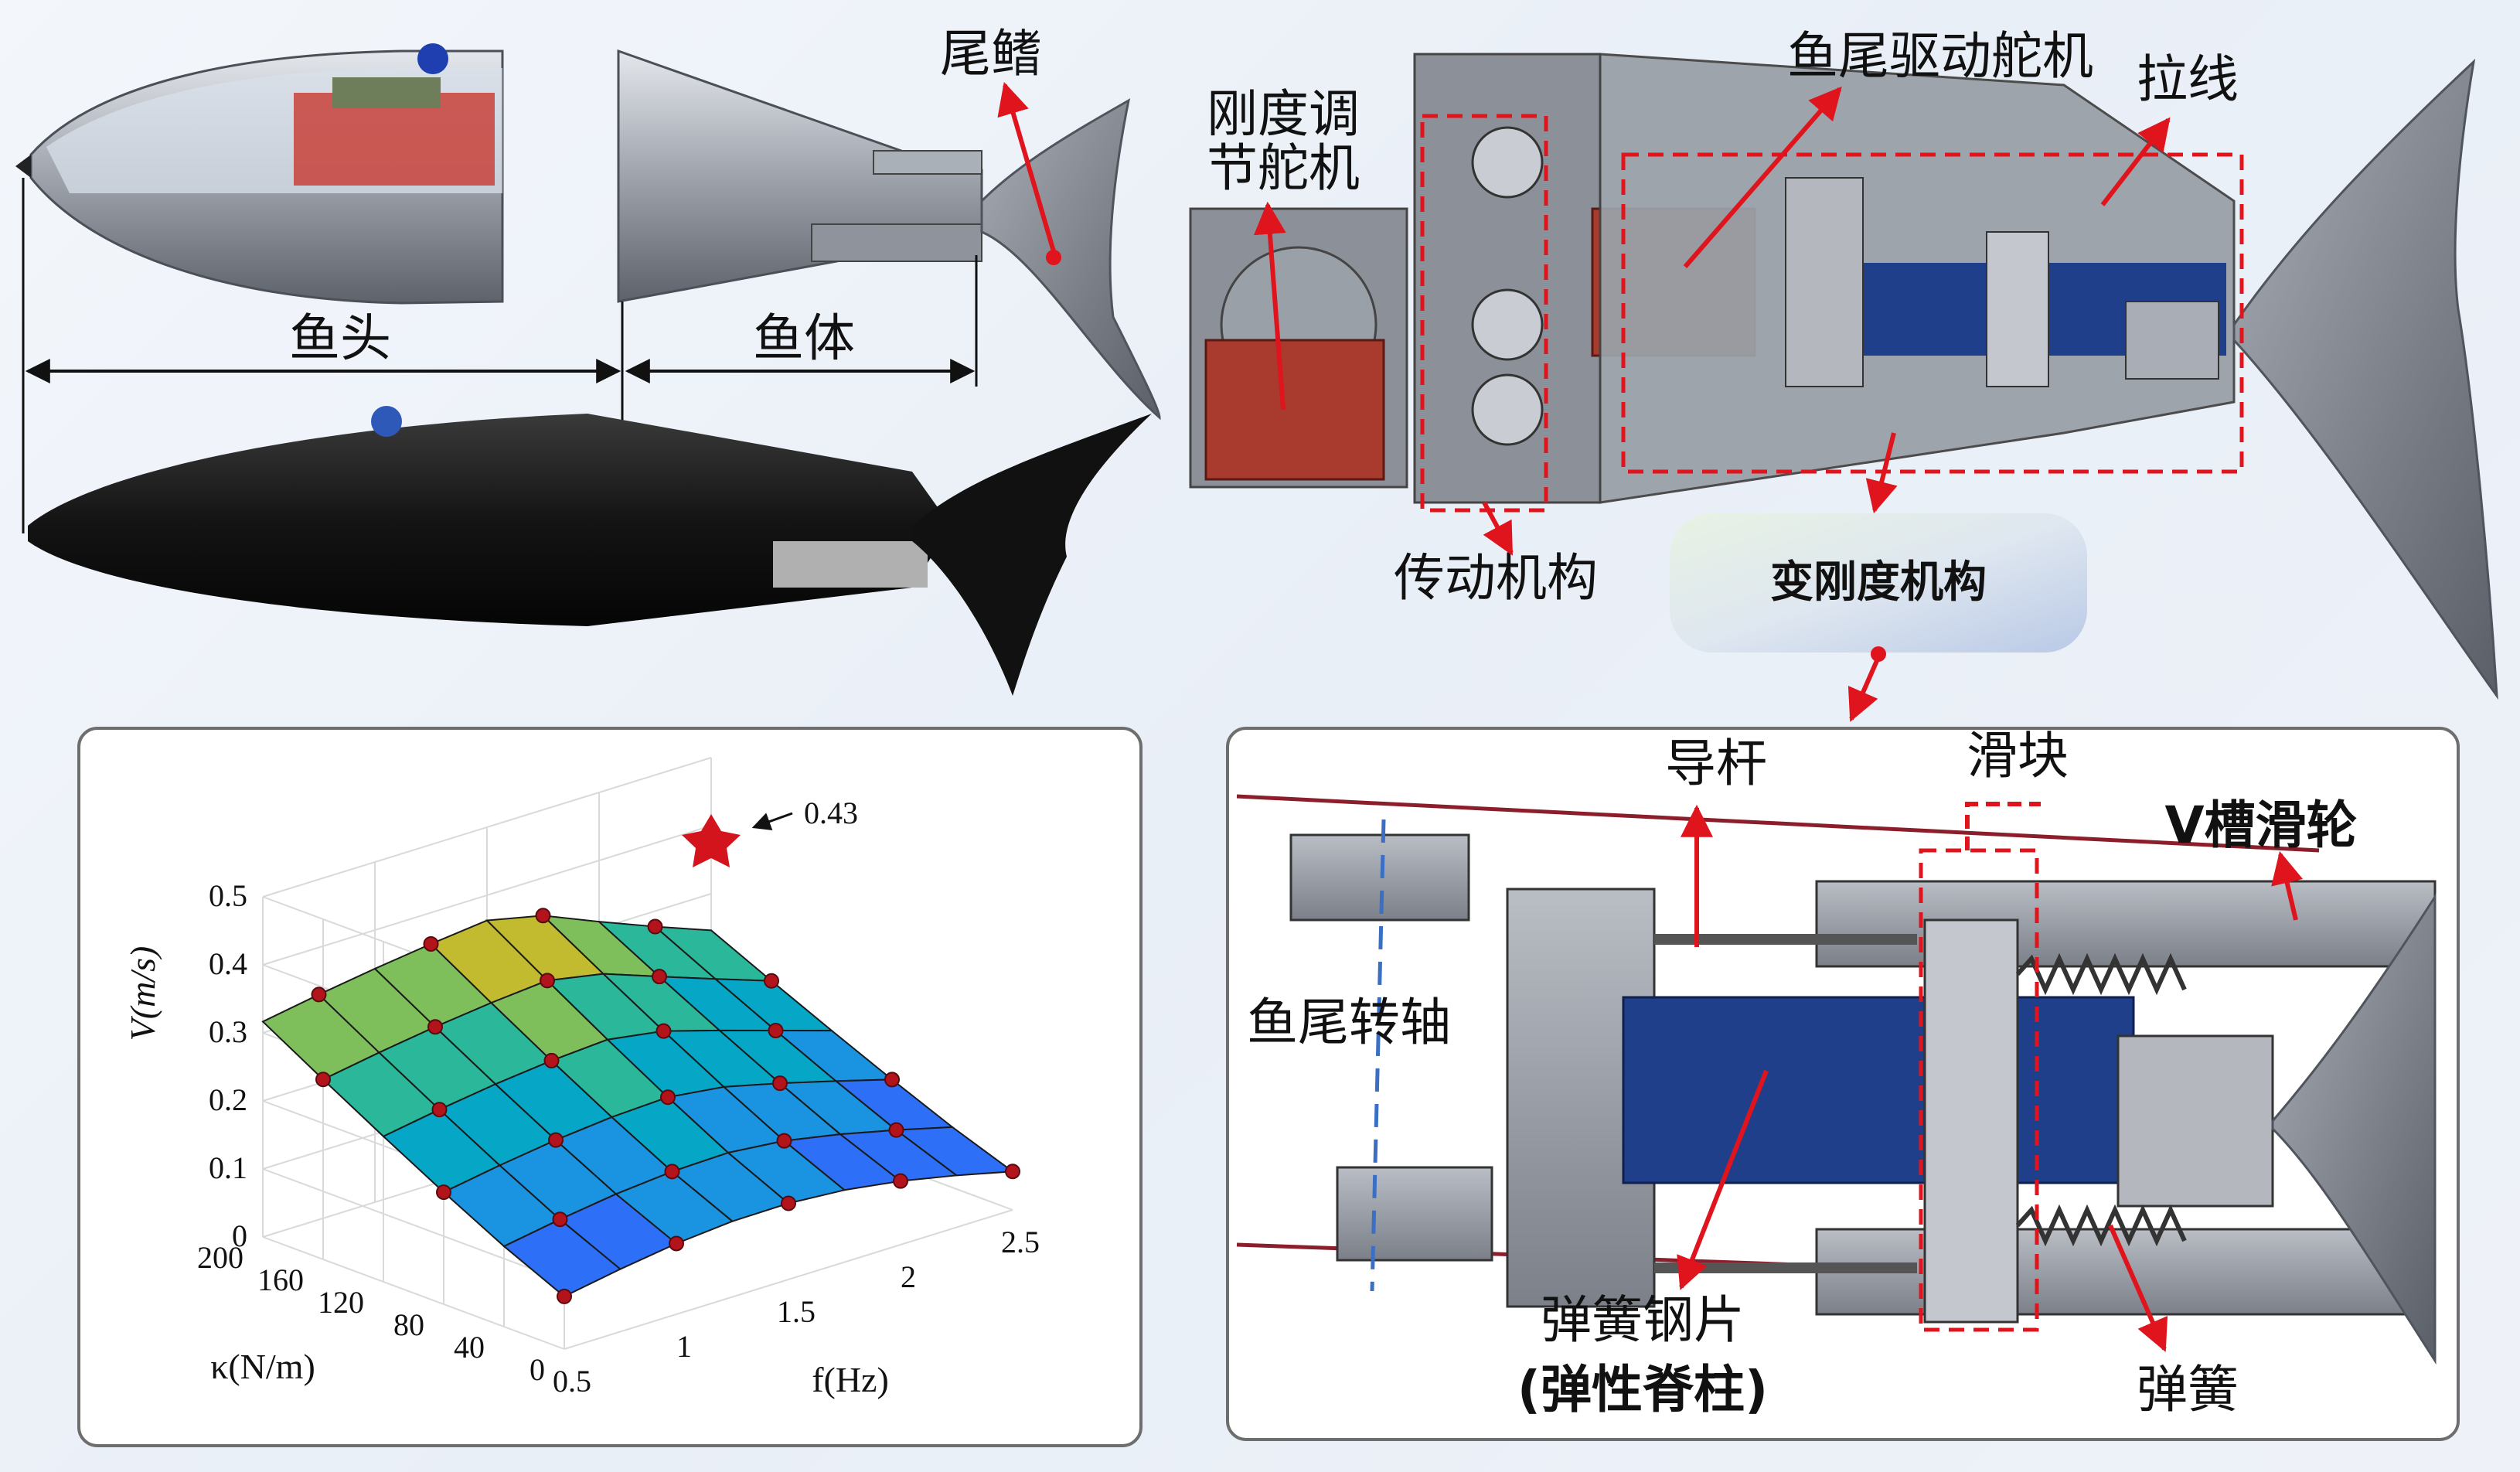 The width and height of the screenshot is (2520, 1472). What do you see at coordinates (991, 53) in the screenshot?
I see `label-tail-fin: 尾鳍` at bounding box center [991, 53].